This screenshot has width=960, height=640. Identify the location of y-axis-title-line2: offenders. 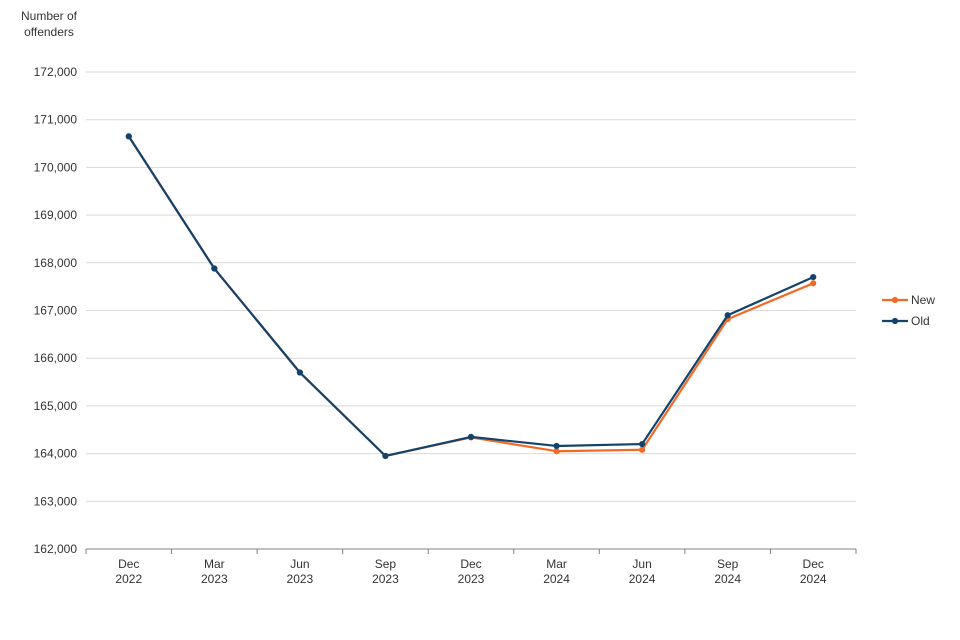
(49, 32).